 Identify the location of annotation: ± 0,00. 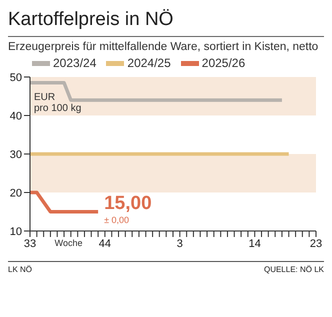
(117, 219).